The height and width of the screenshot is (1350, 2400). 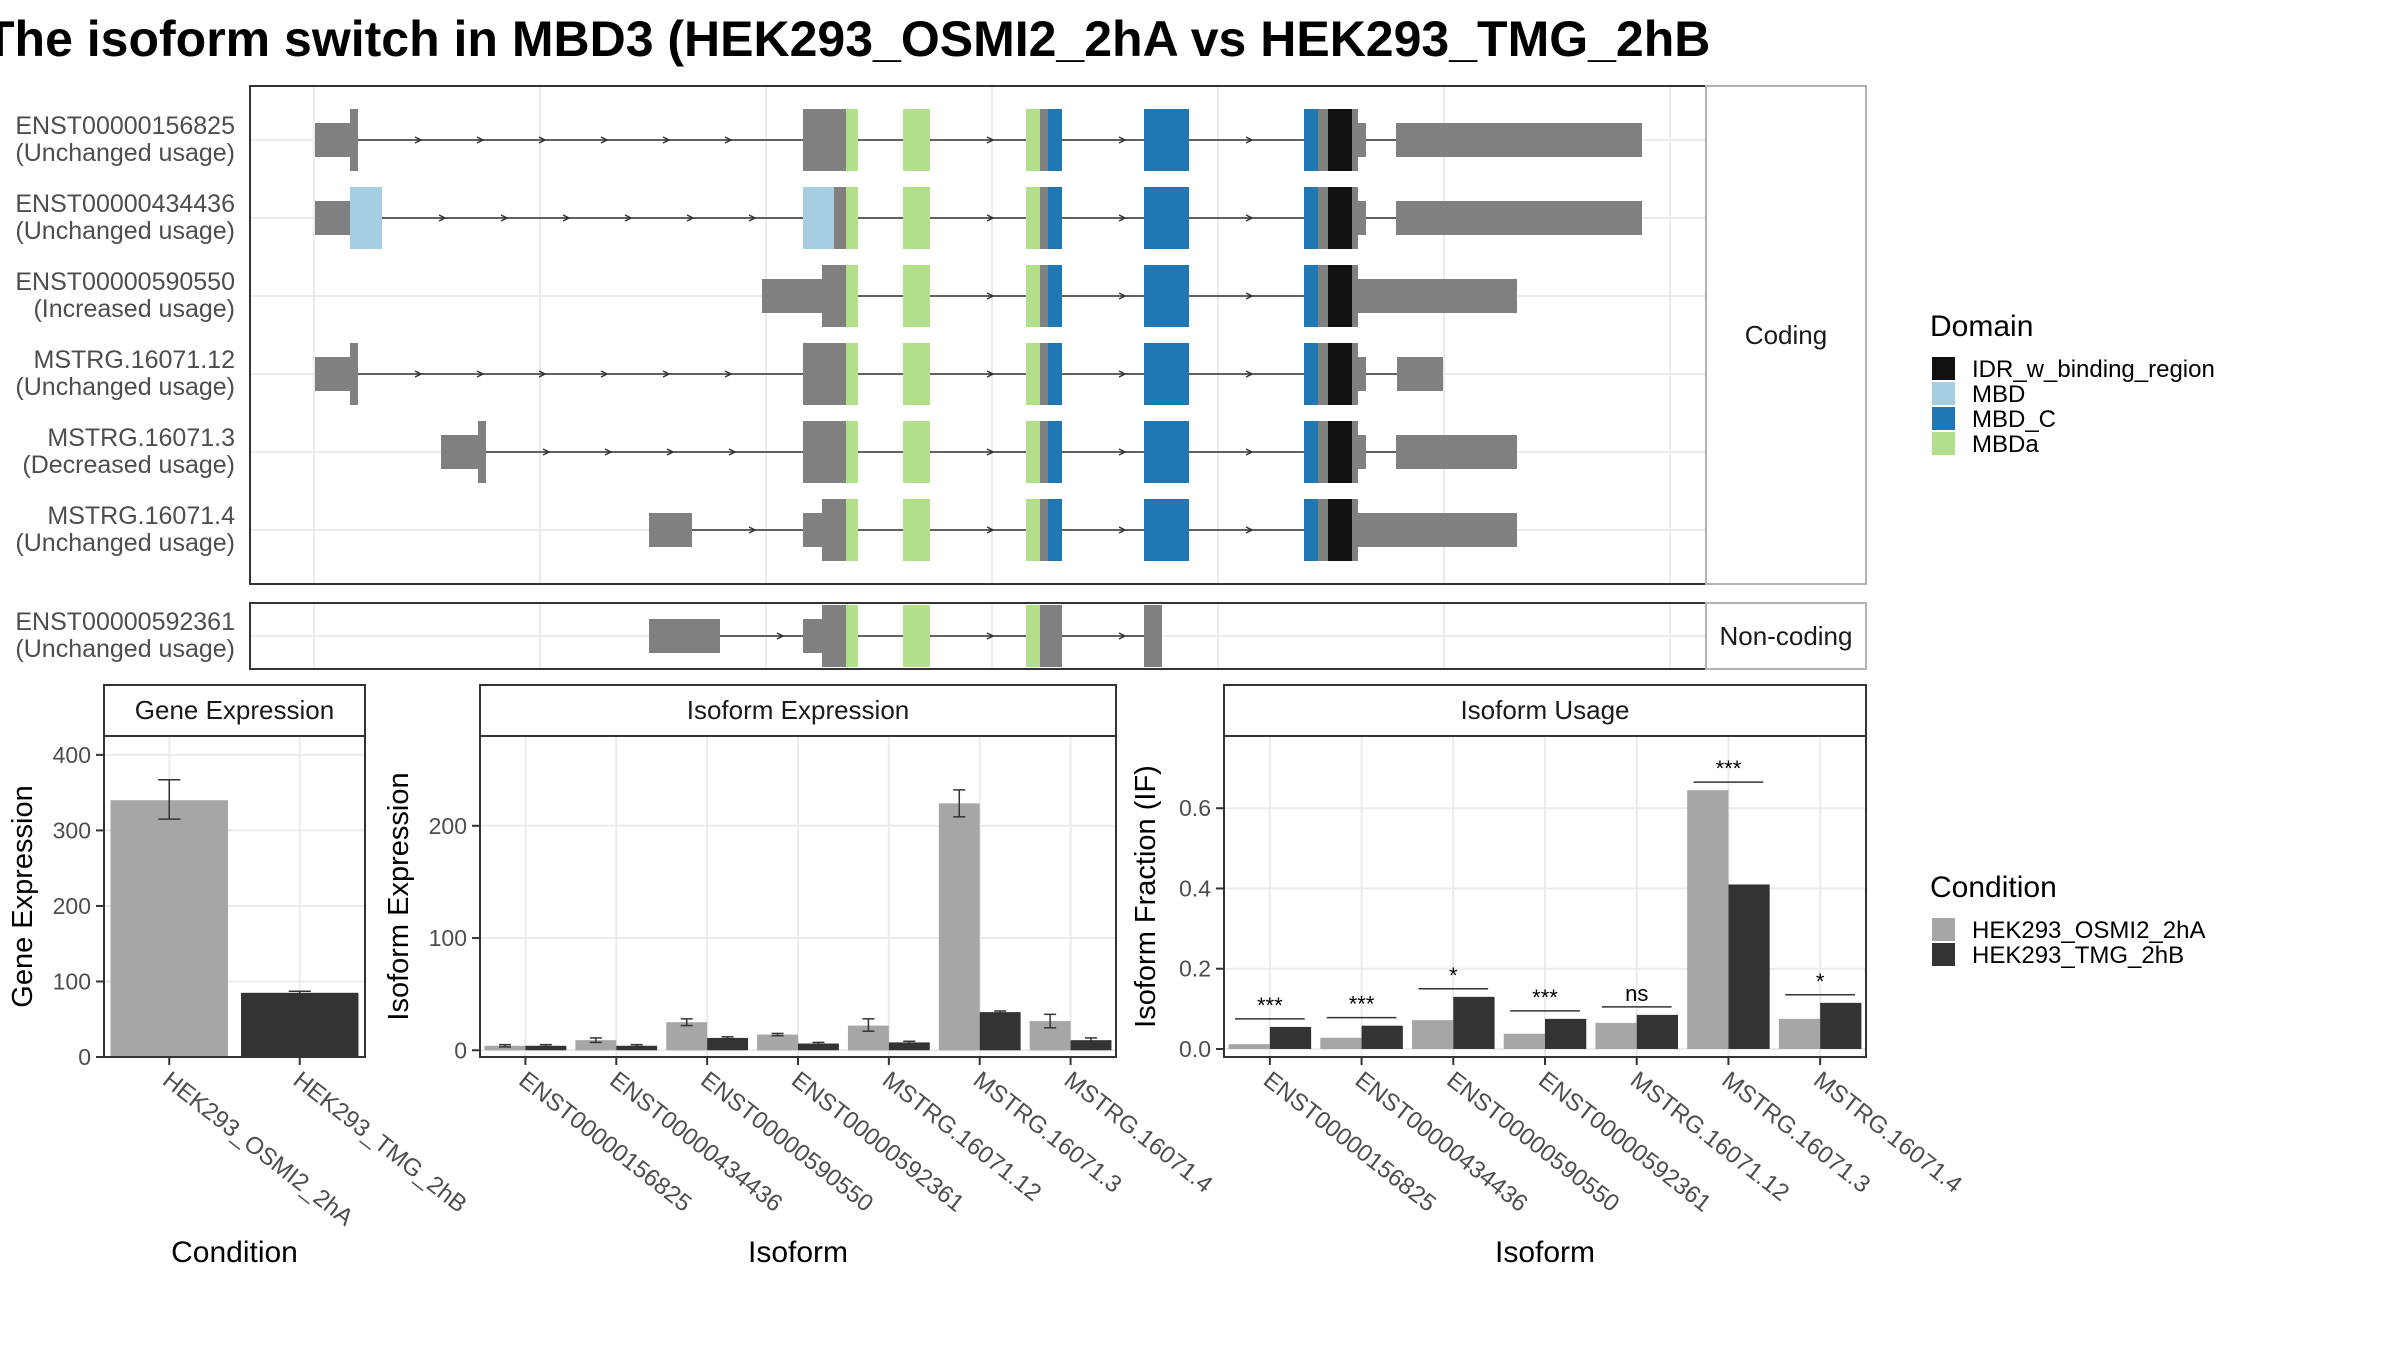 What do you see at coordinates (1545, 1252) in the screenshot?
I see `x-axis-title: Isoform` at bounding box center [1545, 1252].